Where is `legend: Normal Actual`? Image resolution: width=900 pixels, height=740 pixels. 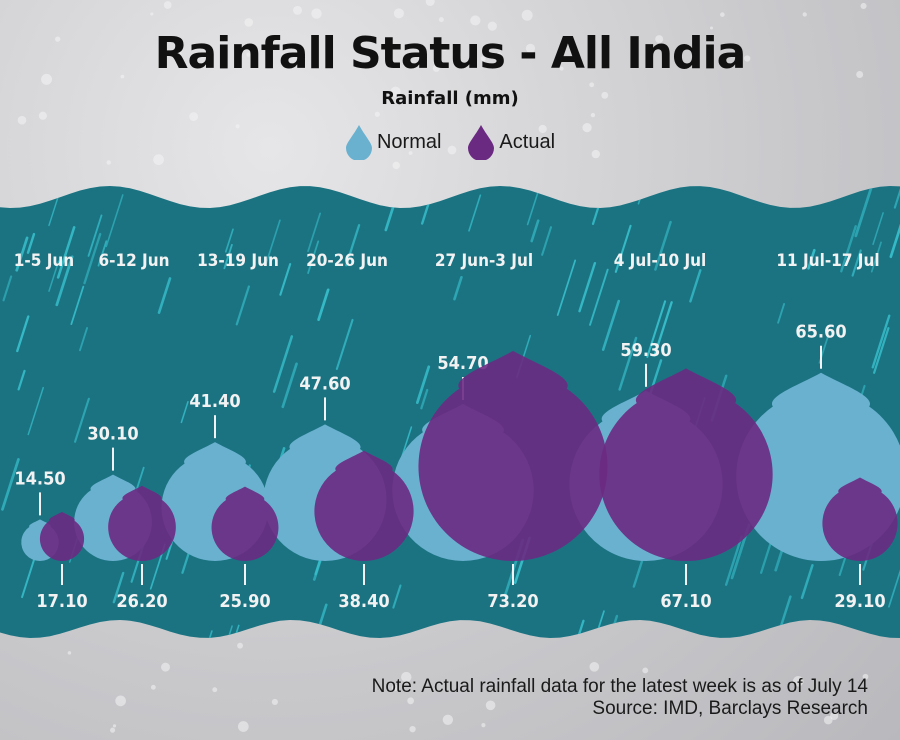
legend: Normal Actual is located at coordinates (450, 142).